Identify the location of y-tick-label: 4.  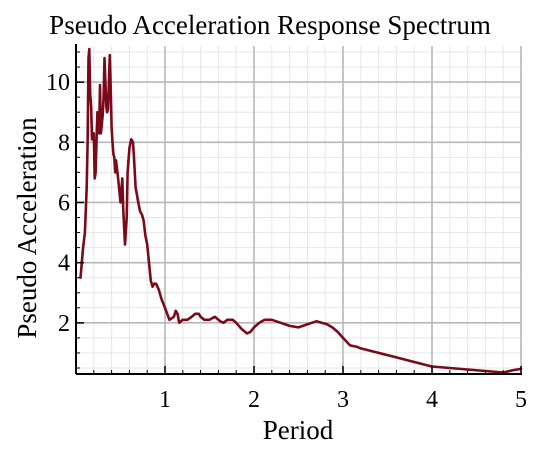
(64, 264).